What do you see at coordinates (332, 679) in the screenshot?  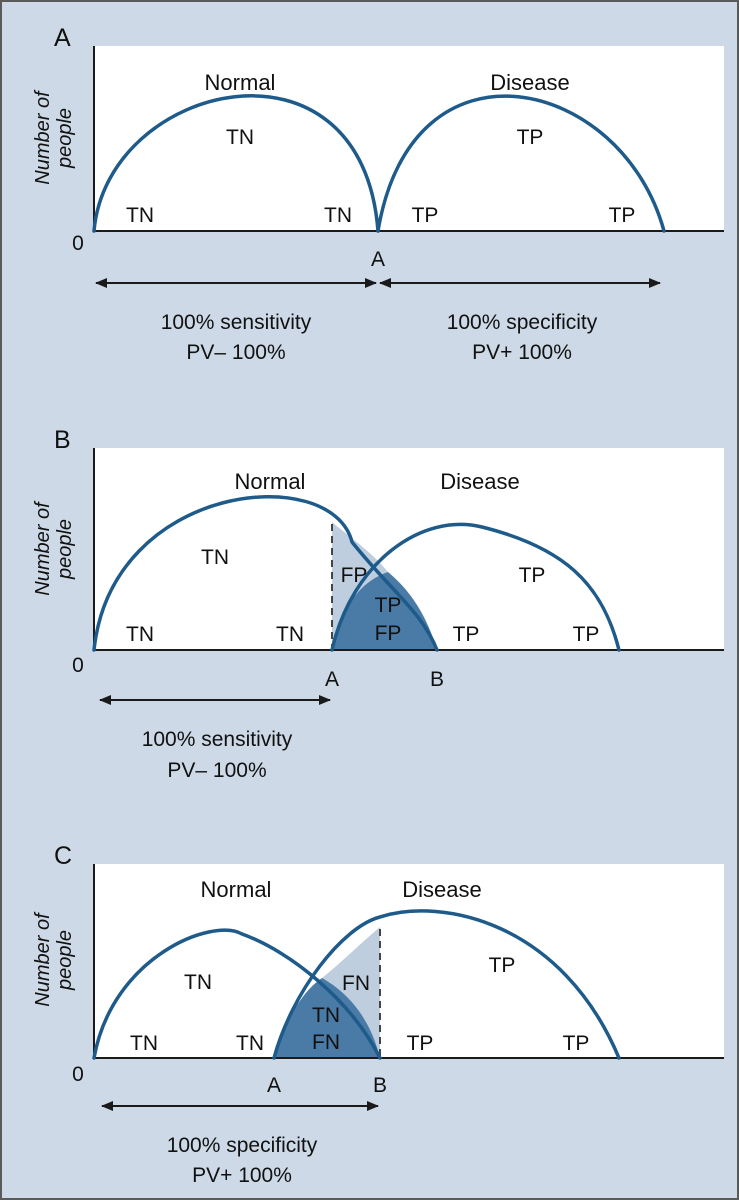 I see `panel-b-tick-a: A` at bounding box center [332, 679].